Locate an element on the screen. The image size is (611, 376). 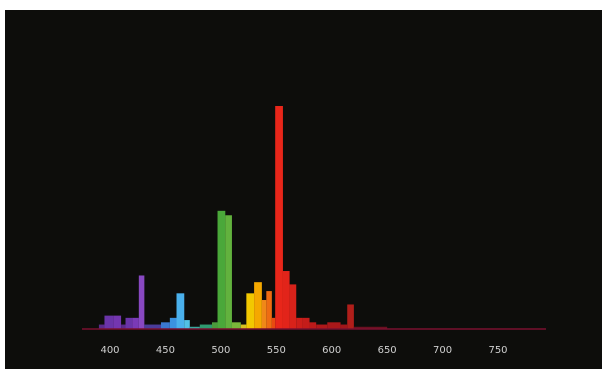
x-tick-label: 700 is located at coordinates (442, 350).